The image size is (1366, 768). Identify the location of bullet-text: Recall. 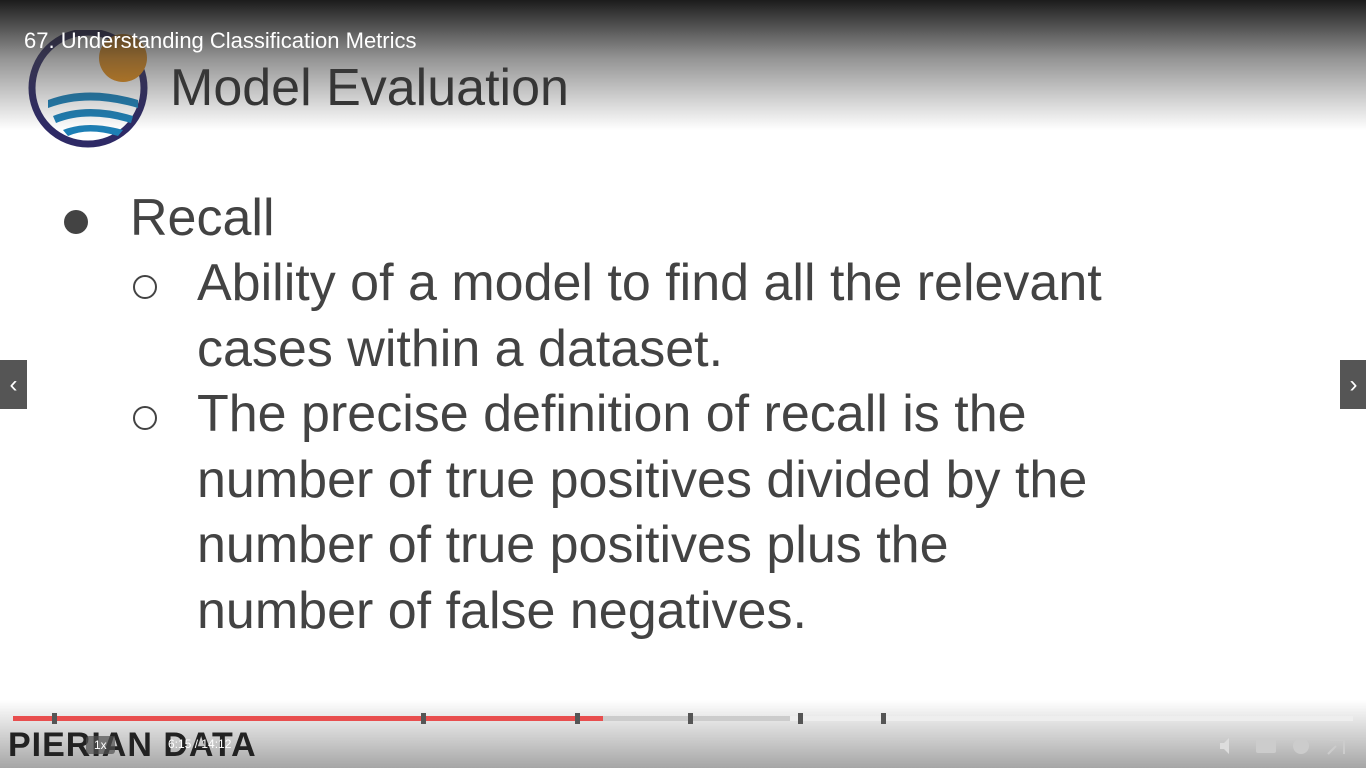
(202, 218).